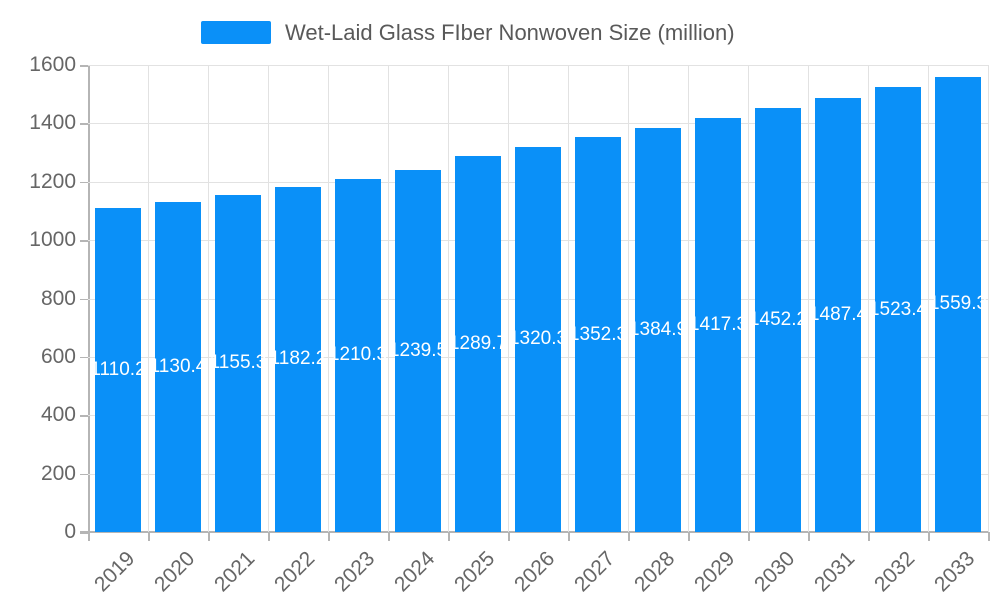 The width and height of the screenshot is (1000, 600). I want to click on x-axis-tick-label-text: 2030, so click(774, 572).